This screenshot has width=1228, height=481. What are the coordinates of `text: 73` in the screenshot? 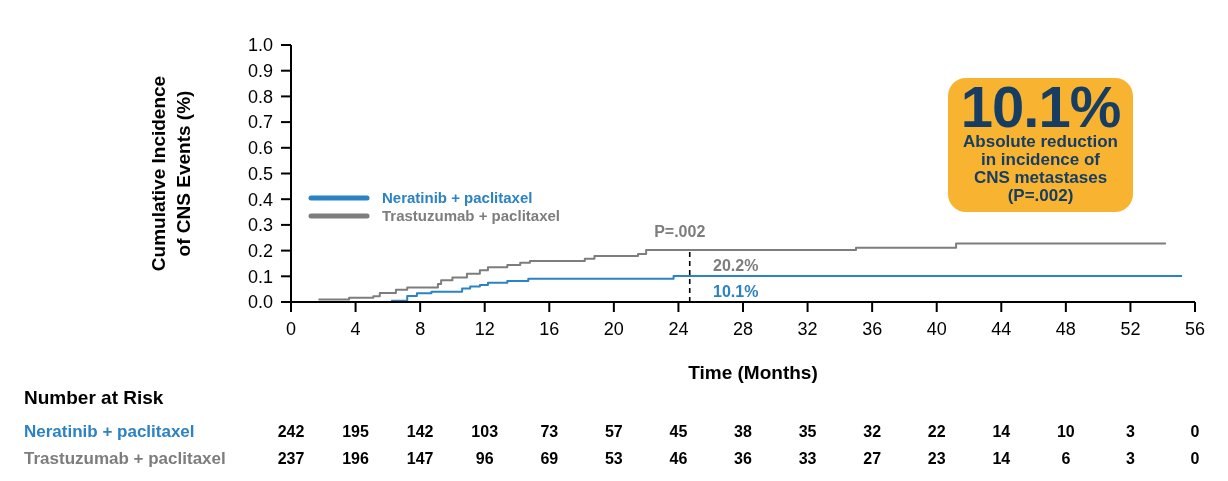 It's located at (549, 431).